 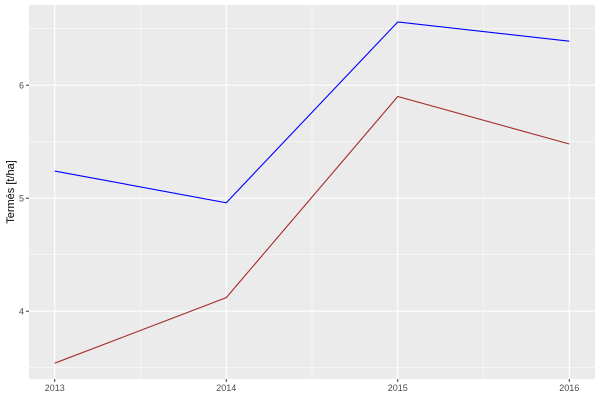 I want to click on y-axis-label: Termés [t/ha], so click(x=11, y=192).